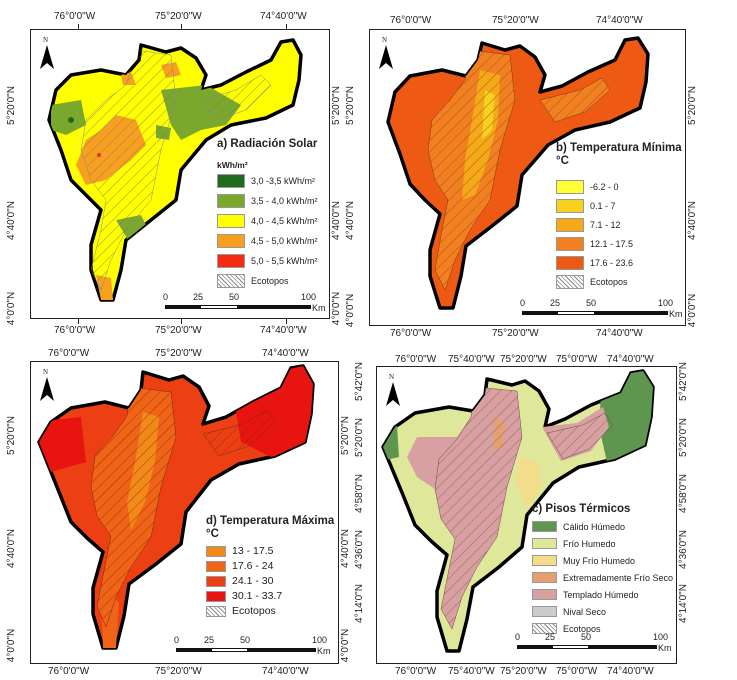 Image resolution: width=737 pixels, height=680 pixels. Describe the element at coordinates (178, 671) in the screenshot. I see `bottom-tick-label: 75°20'0"W` at that location.